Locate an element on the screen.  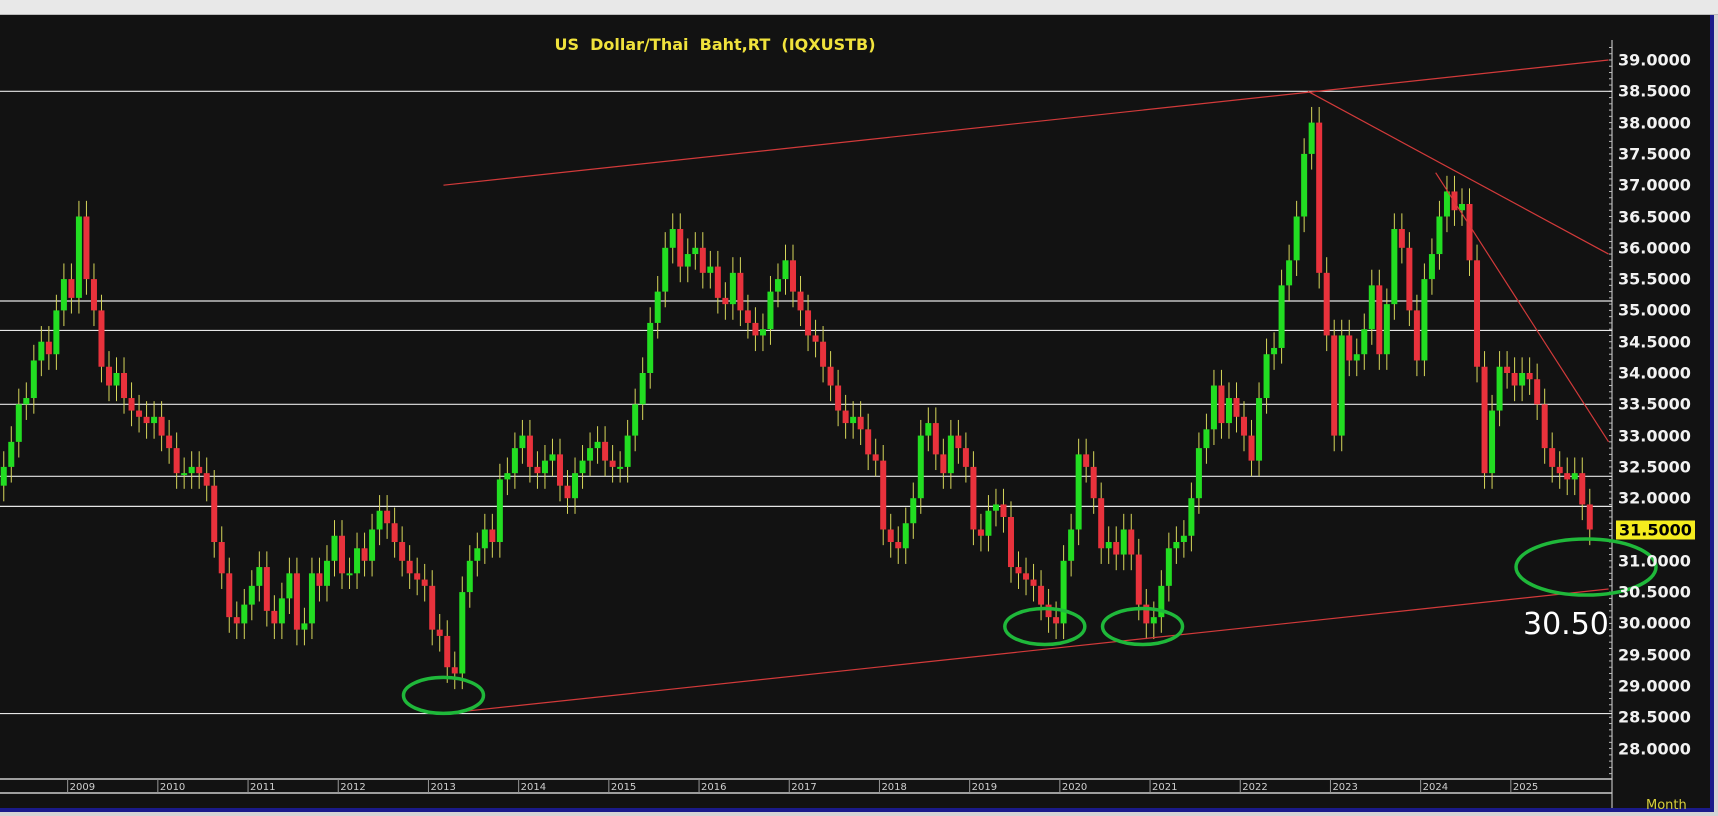
date-tick-label: 2022 is located at coordinates (1255, 787).